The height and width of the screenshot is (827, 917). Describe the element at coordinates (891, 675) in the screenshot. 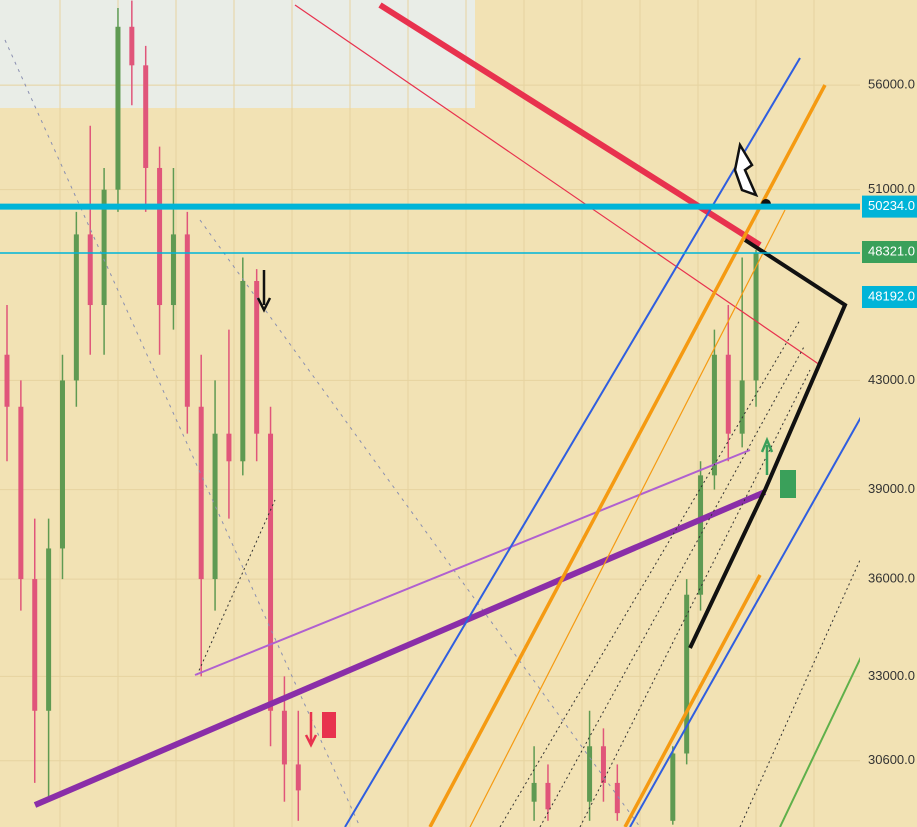

I see `y-tick-label: 33000.0` at that location.